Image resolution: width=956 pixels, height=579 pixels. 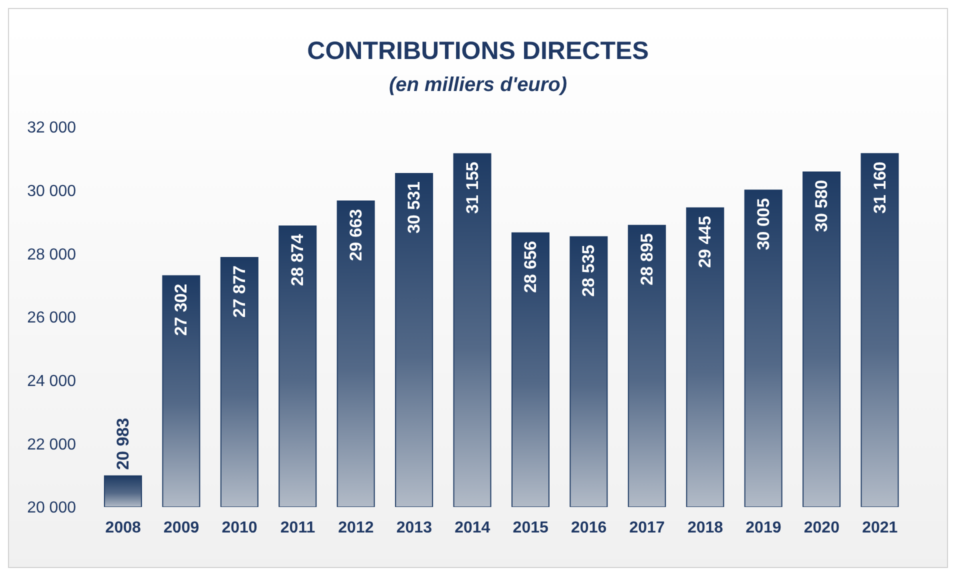 What do you see at coordinates (51, 508) in the screenshot?
I see `y-tick-label: 20 000` at bounding box center [51, 508].